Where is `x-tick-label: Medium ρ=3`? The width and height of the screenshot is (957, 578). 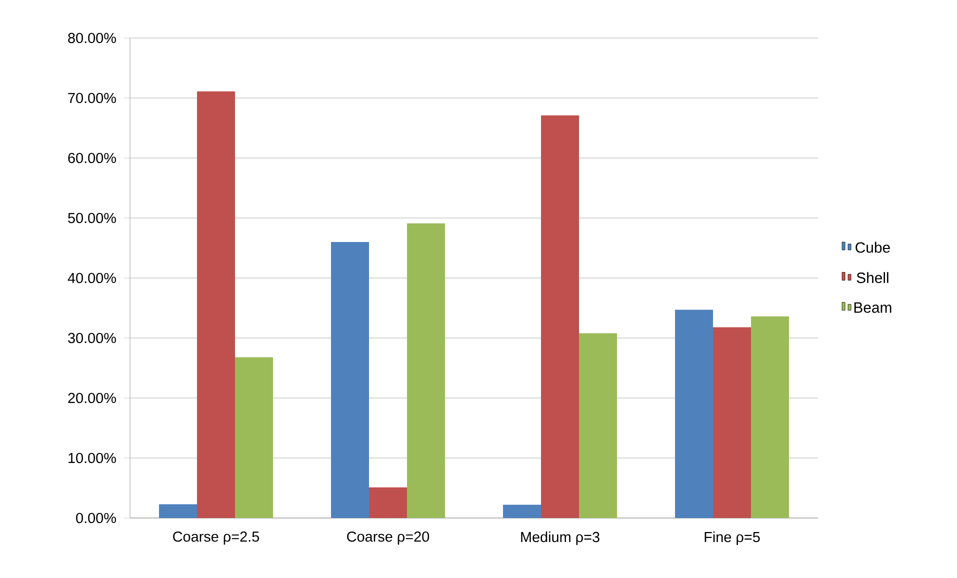 x-tick-label: Medium ρ=3 is located at coordinates (560, 538).